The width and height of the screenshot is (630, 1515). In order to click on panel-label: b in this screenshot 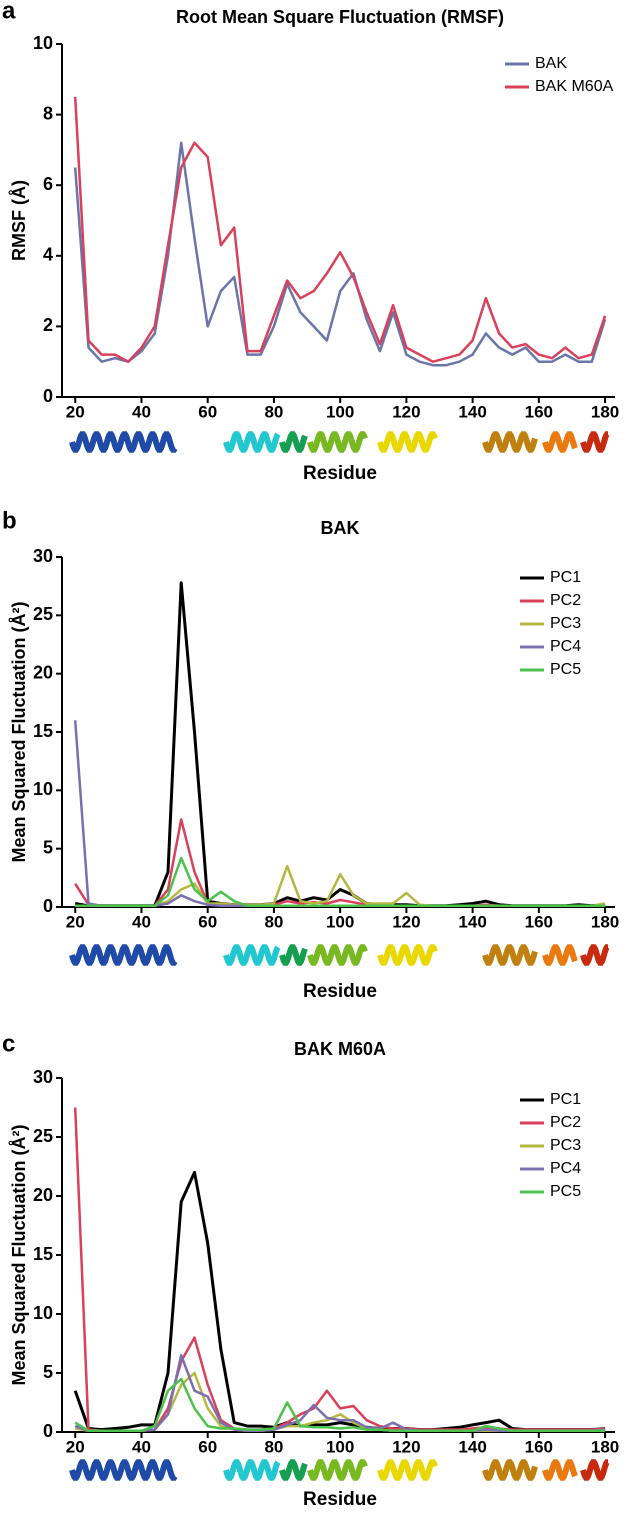, I will do `click(9, 520)`.